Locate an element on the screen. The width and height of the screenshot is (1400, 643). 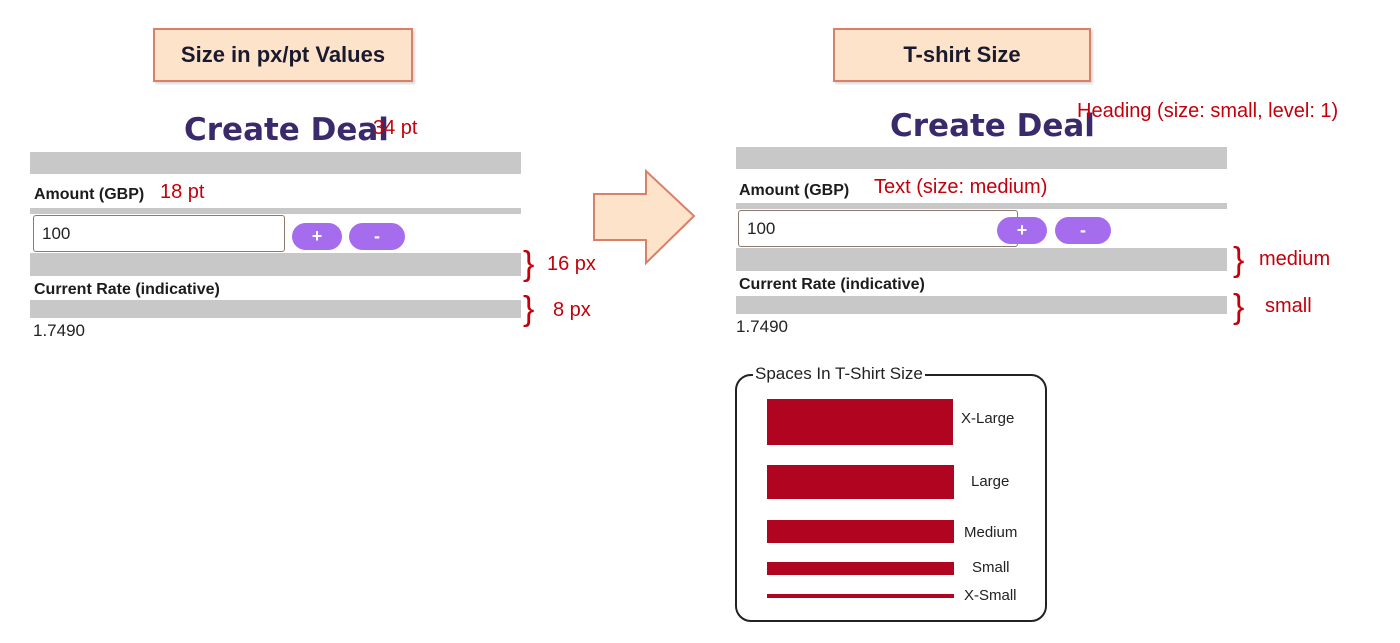
left-amount-size-annotation: 18 pt is located at coordinates (182, 192).